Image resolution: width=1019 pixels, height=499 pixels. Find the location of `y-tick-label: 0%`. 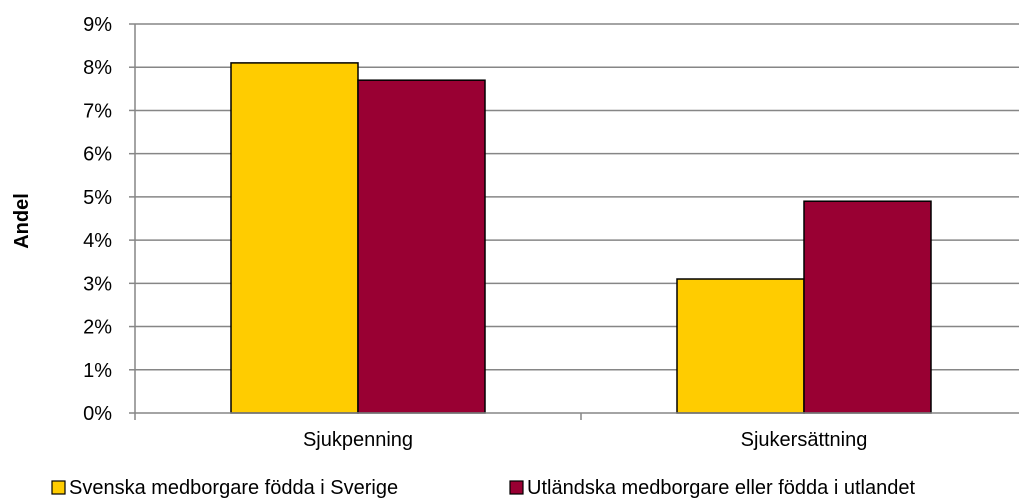

y-tick-label: 0% is located at coordinates (97, 414).